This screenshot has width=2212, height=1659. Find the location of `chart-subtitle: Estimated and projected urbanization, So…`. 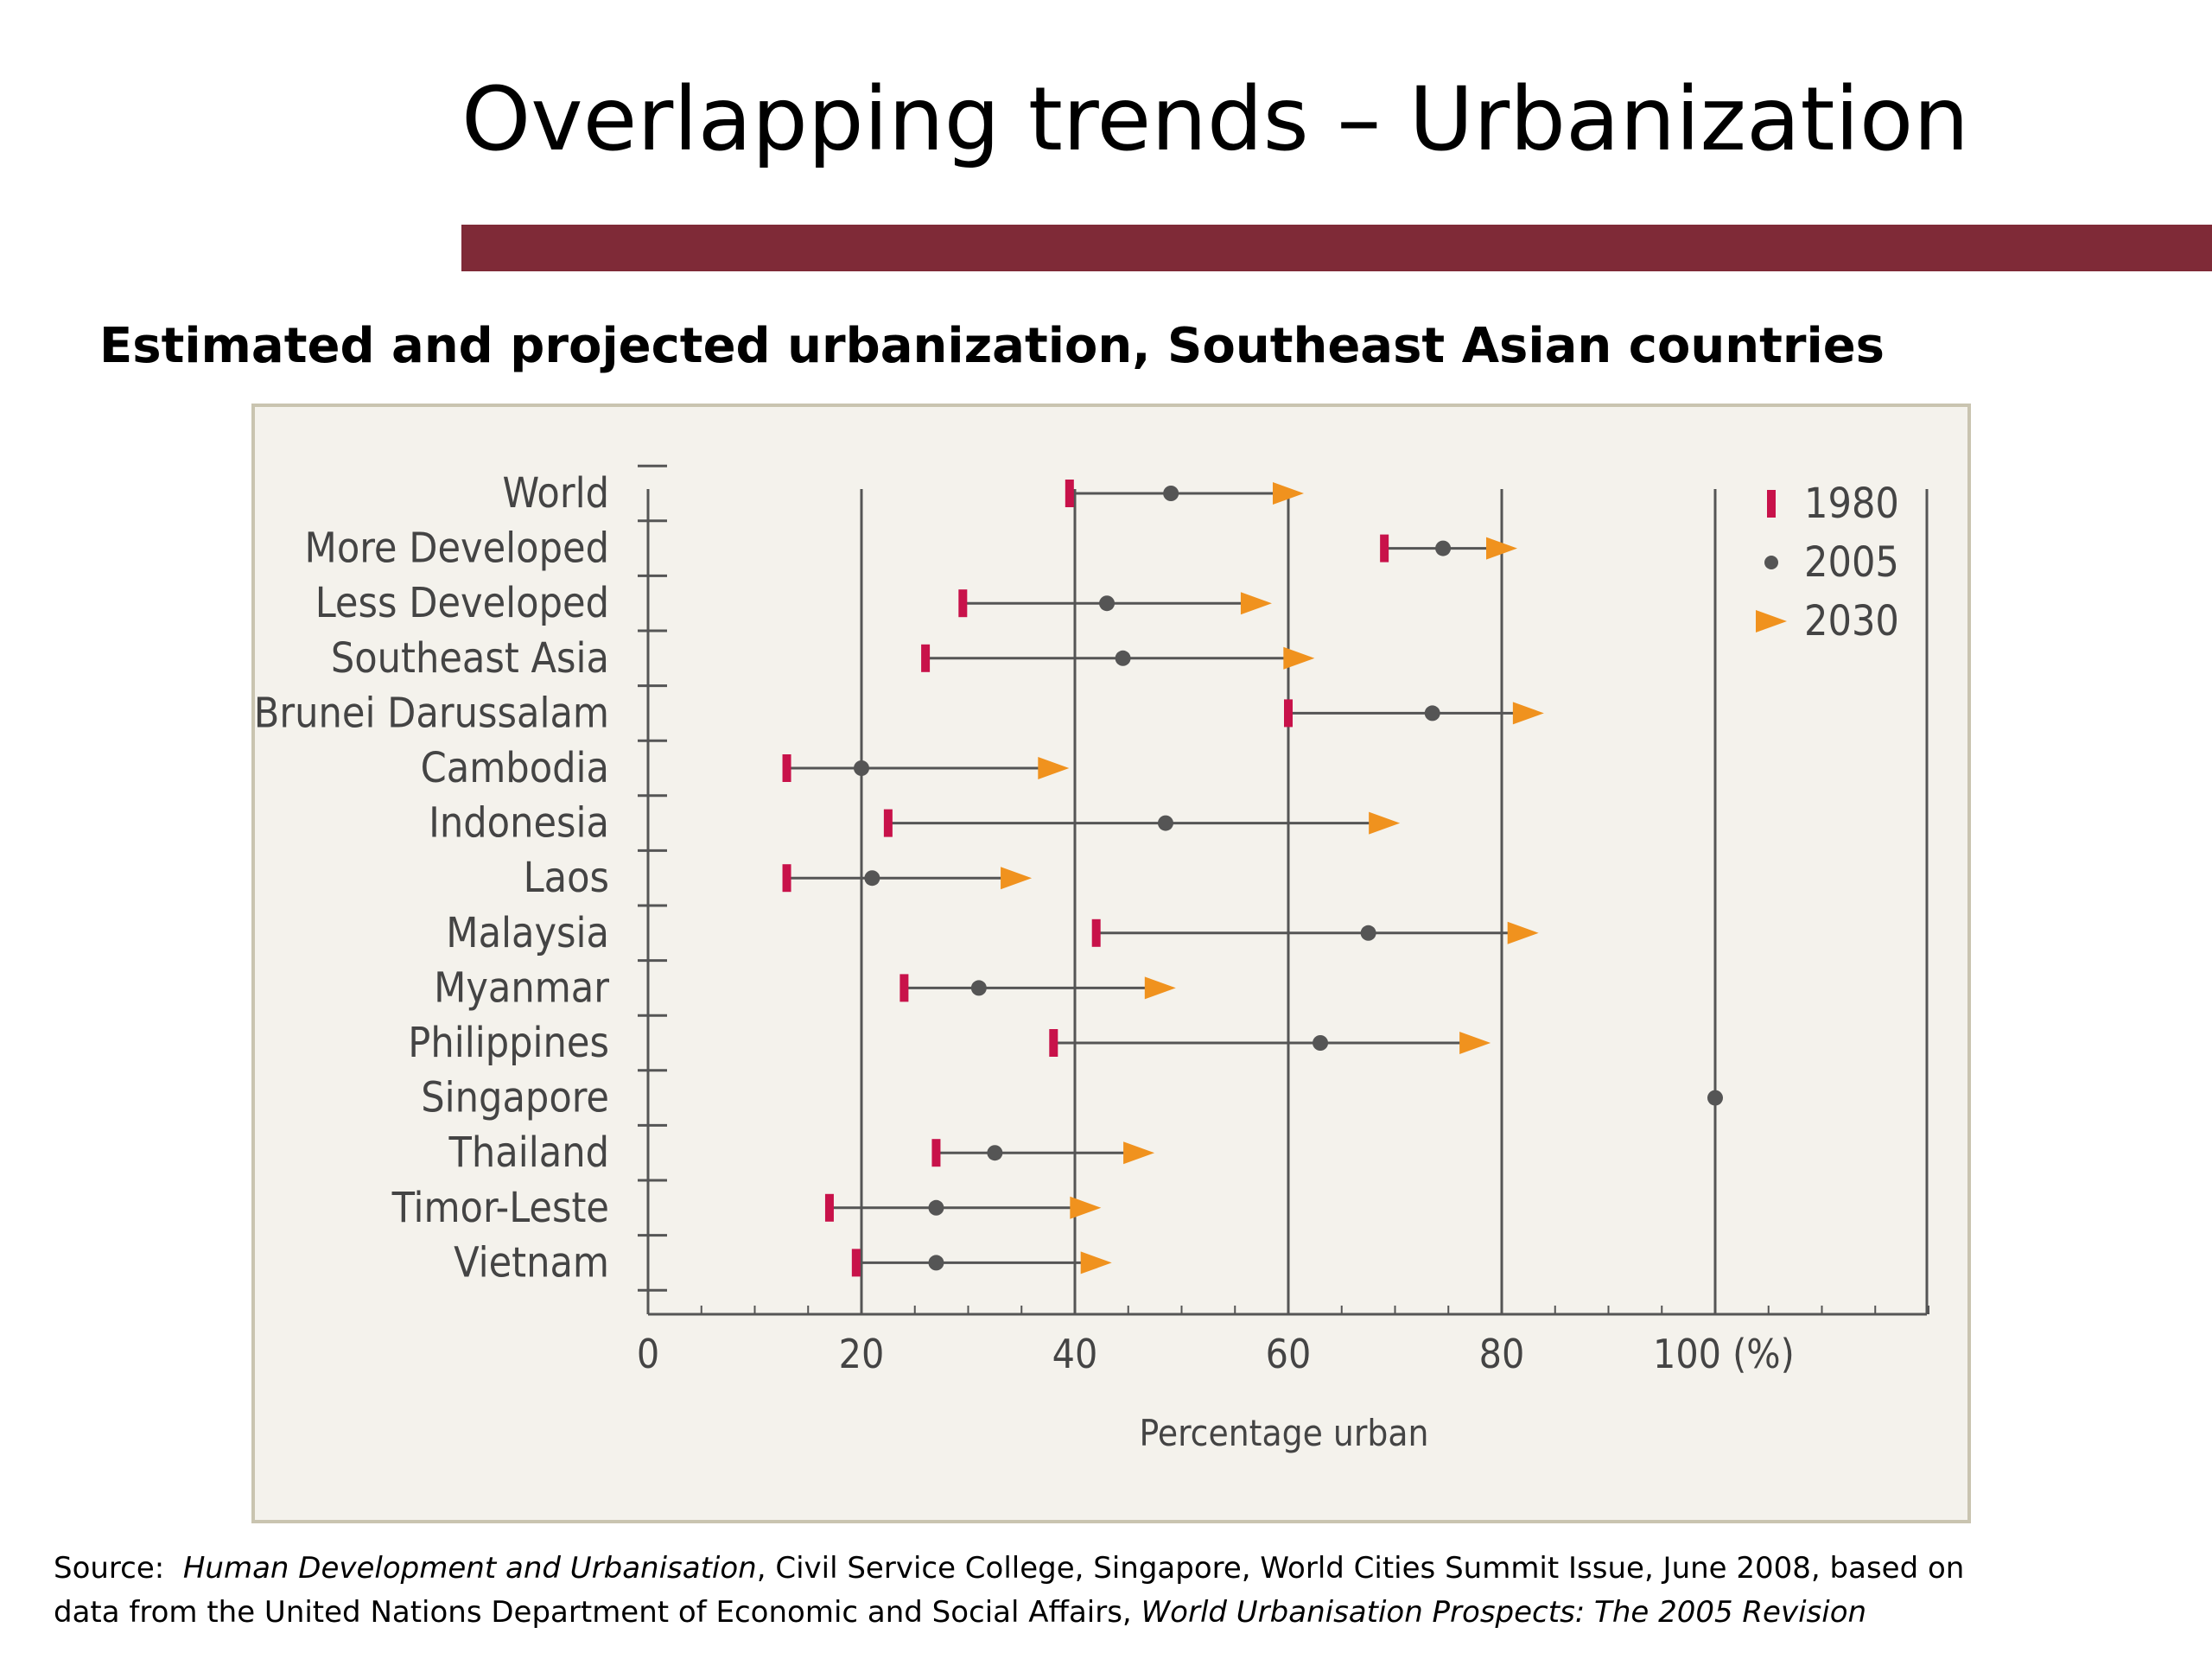

chart-subtitle: Estimated and projected urbanization, So… is located at coordinates (992, 346).